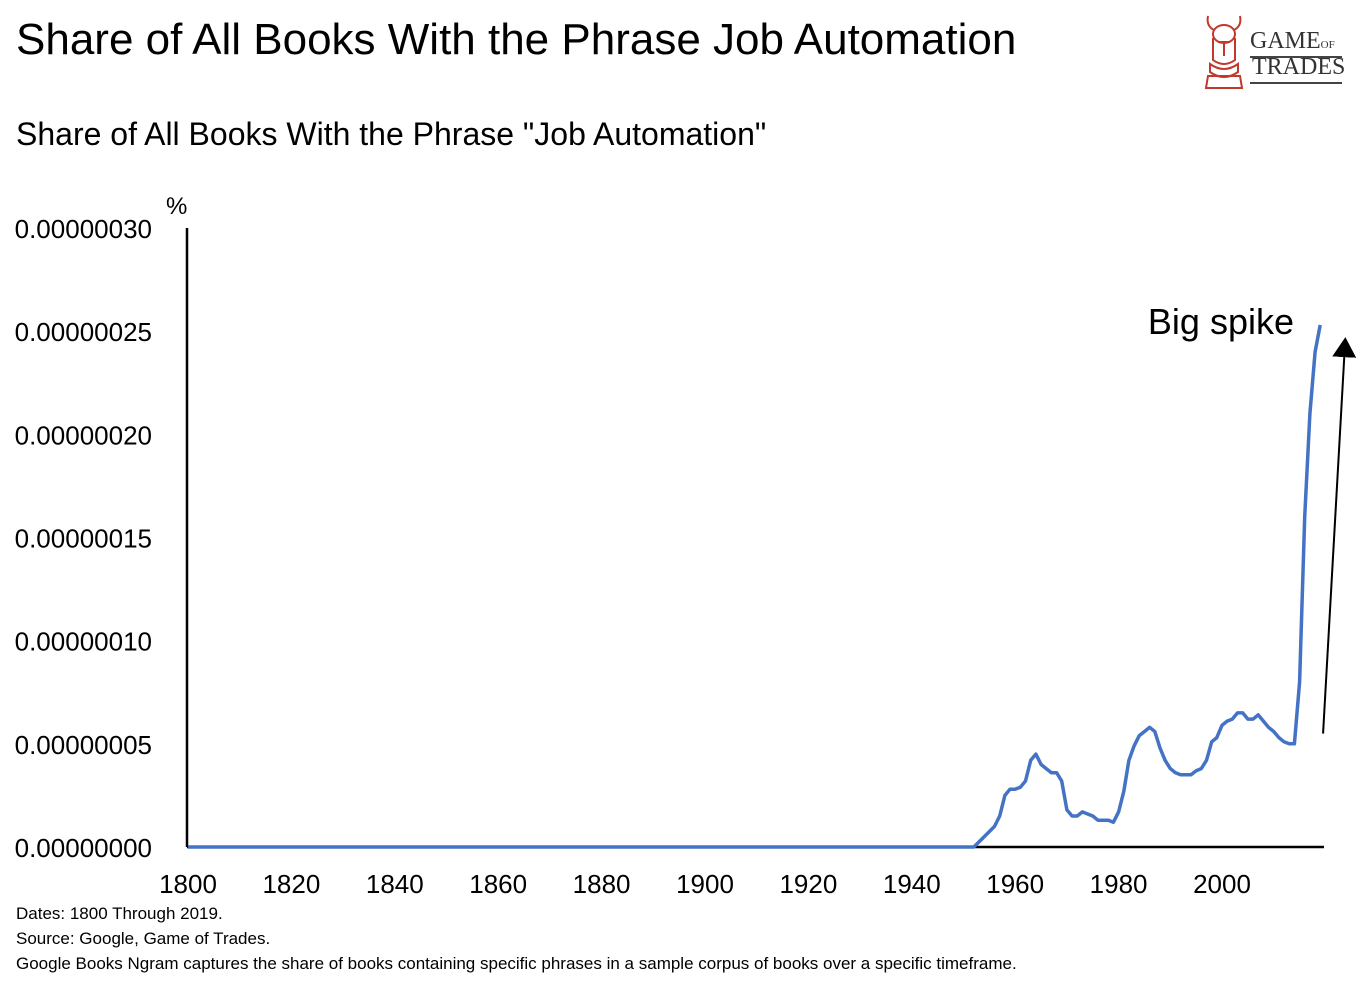 The image size is (1364, 992). What do you see at coordinates (1299, 67) in the screenshot?
I see `logo-word-trades: TRADES` at bounding box center [1299, 67].